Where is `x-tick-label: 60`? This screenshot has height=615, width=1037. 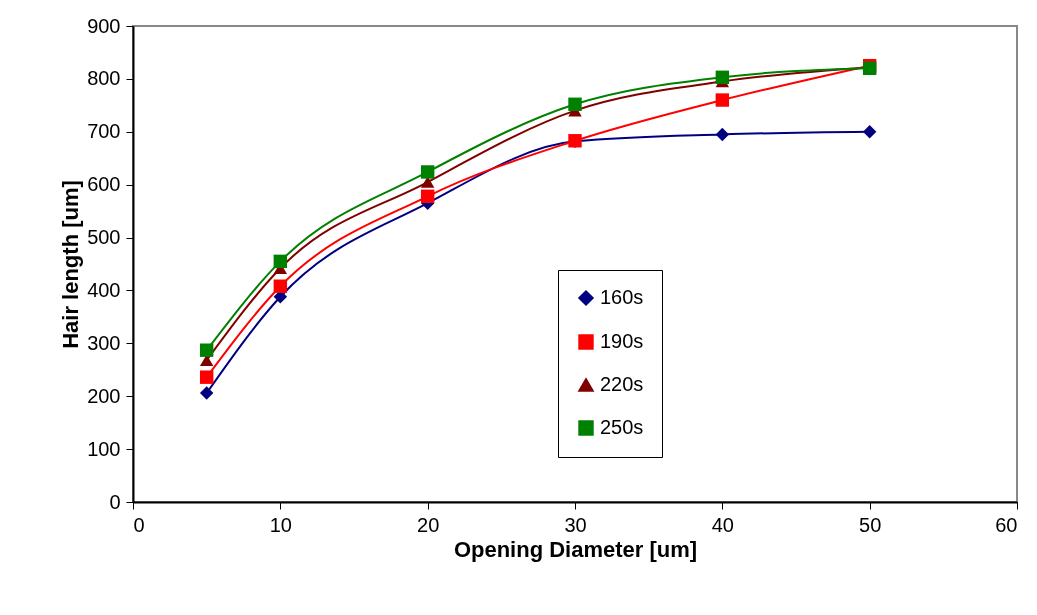 x-tick-label: 60 is located at coordinates (1006, 524).